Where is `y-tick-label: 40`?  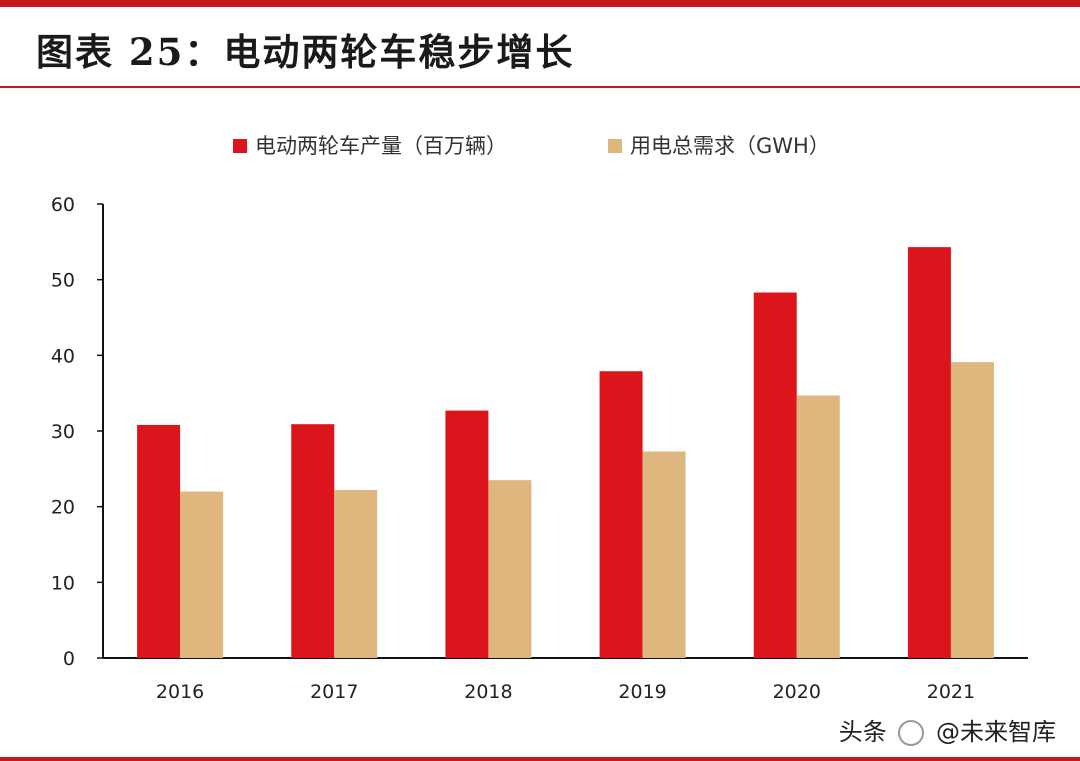
y-tick-label: 40 is located at coordinates (63, 356).